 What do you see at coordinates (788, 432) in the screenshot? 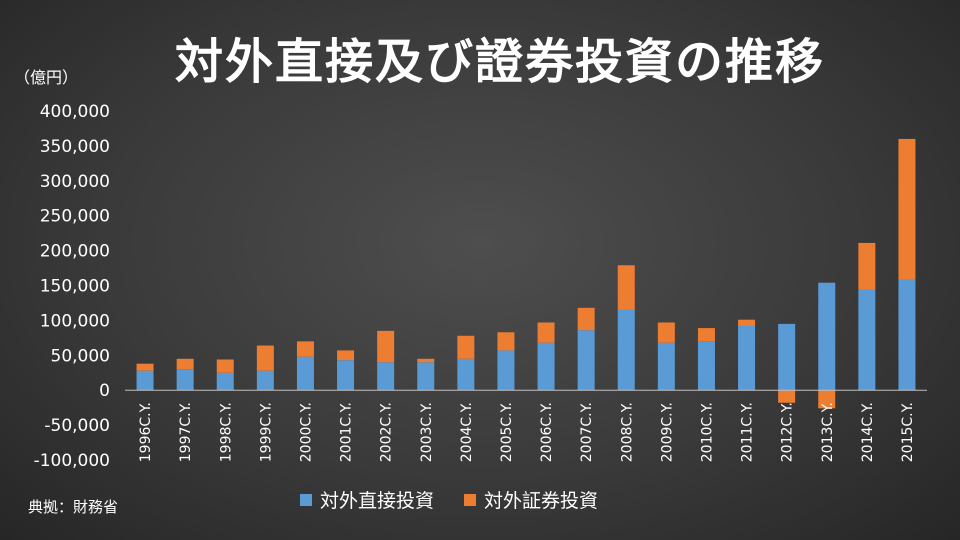
I see `x-tick-label: 2012C.Y.` at bounding box center [788, 432].